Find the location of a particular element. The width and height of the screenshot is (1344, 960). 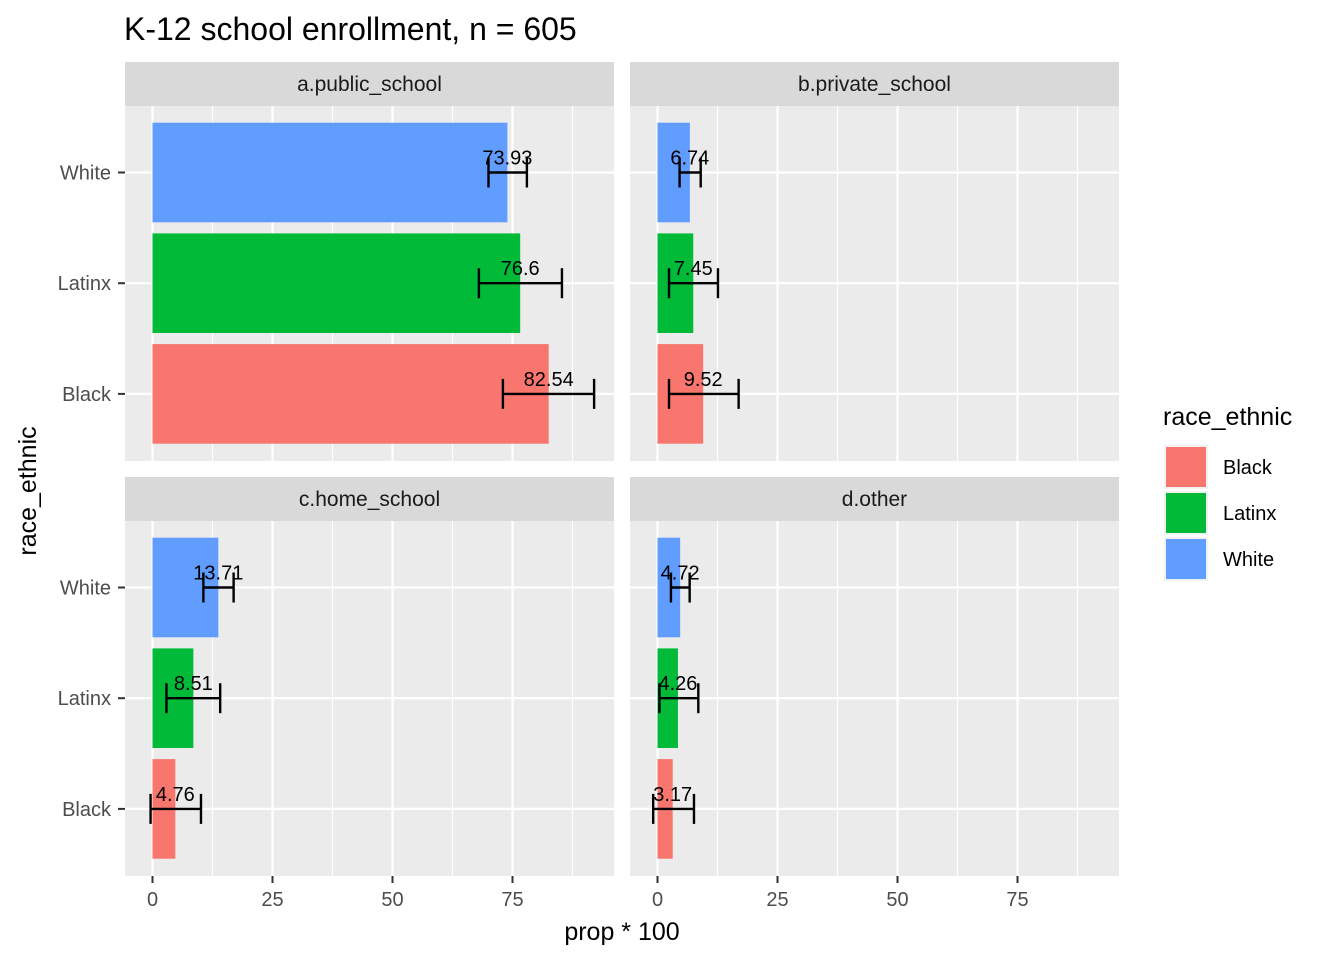

y-axis-title: race_ethnic is located at coordinates (28, 490).